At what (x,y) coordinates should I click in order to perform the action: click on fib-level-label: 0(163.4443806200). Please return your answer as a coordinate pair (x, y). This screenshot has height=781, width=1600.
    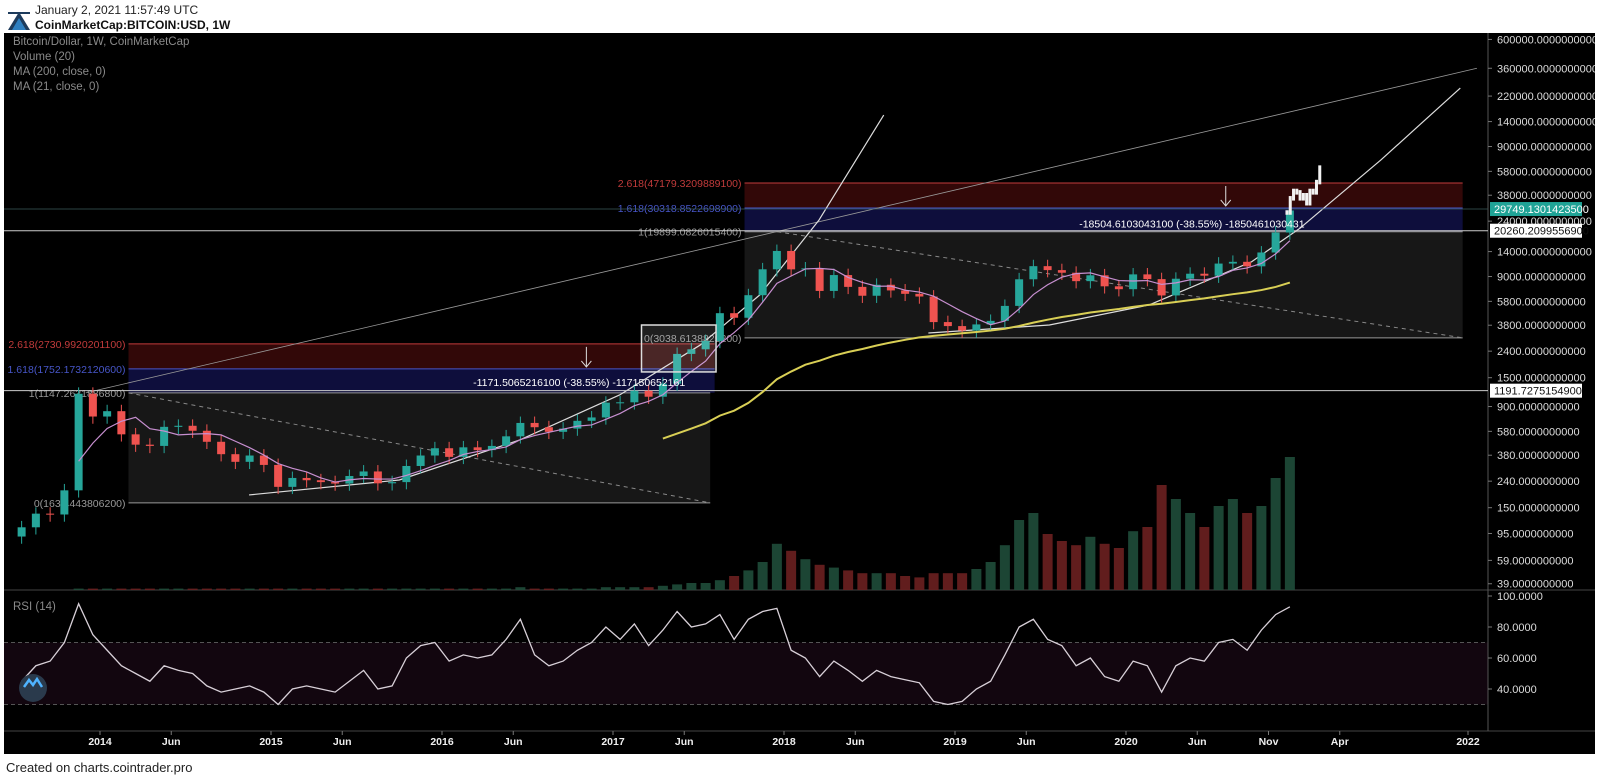
    Looking at the image, I should click on (80, 504).